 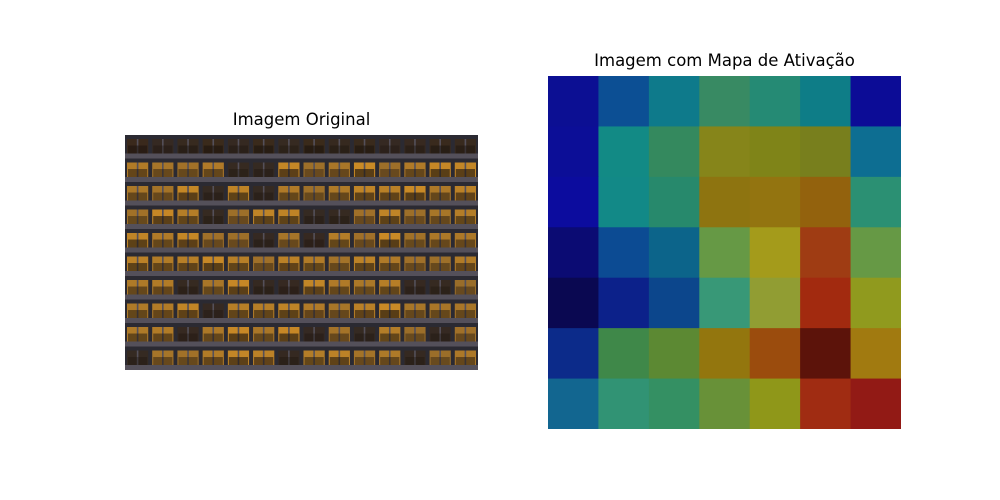 I want to click on heatmap-cell-r0-c5, so click(x=826, y=102).